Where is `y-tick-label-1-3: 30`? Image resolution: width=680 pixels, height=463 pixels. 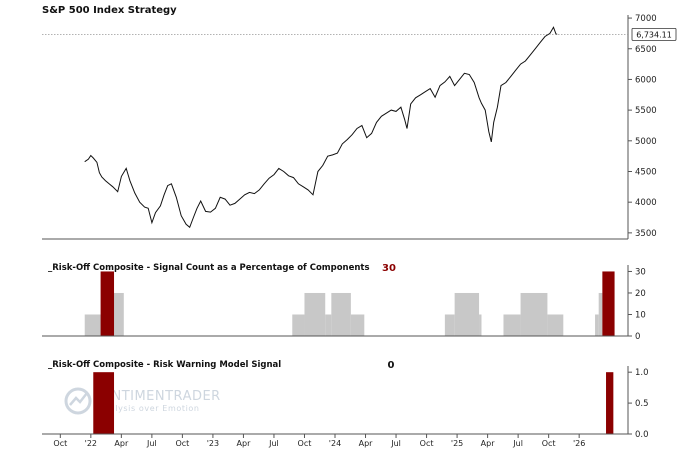 y-tick-label-1-3: 30 is located at coordinates (640, 272).